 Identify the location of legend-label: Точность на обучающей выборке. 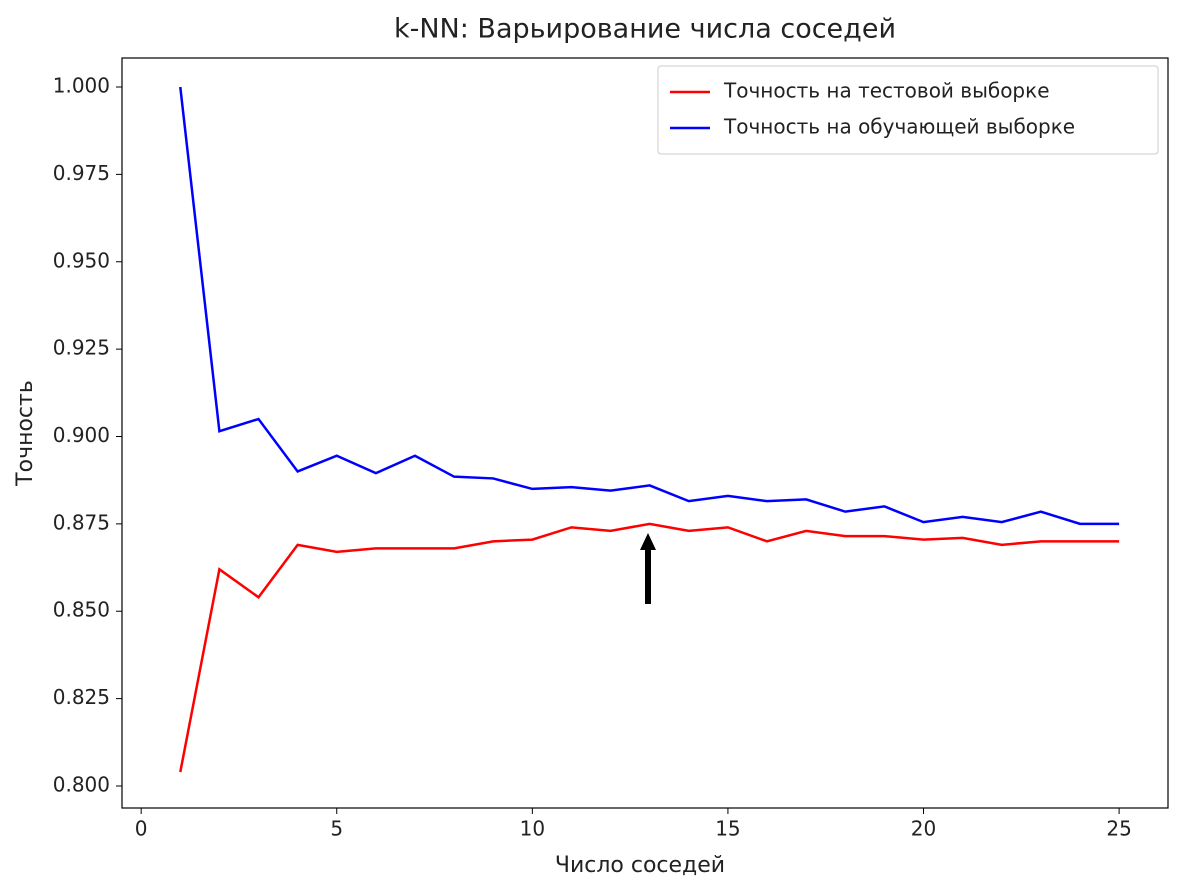
(899, 127).